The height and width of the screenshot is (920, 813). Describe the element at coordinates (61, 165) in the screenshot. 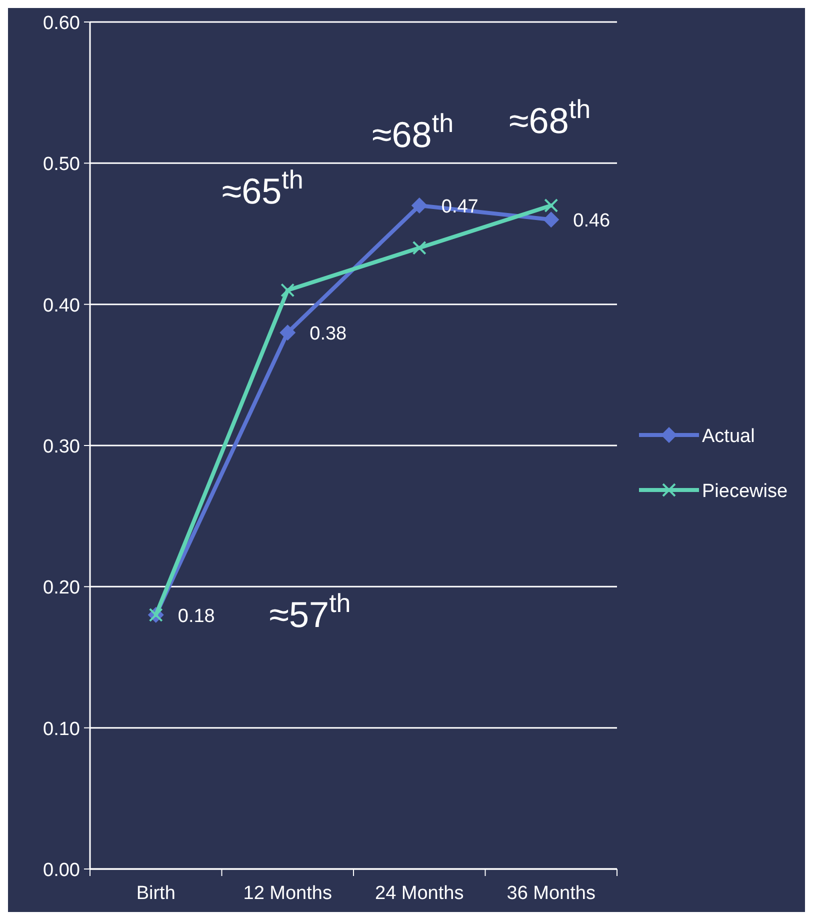

I see `y-tick-label: 0.50` at that location.